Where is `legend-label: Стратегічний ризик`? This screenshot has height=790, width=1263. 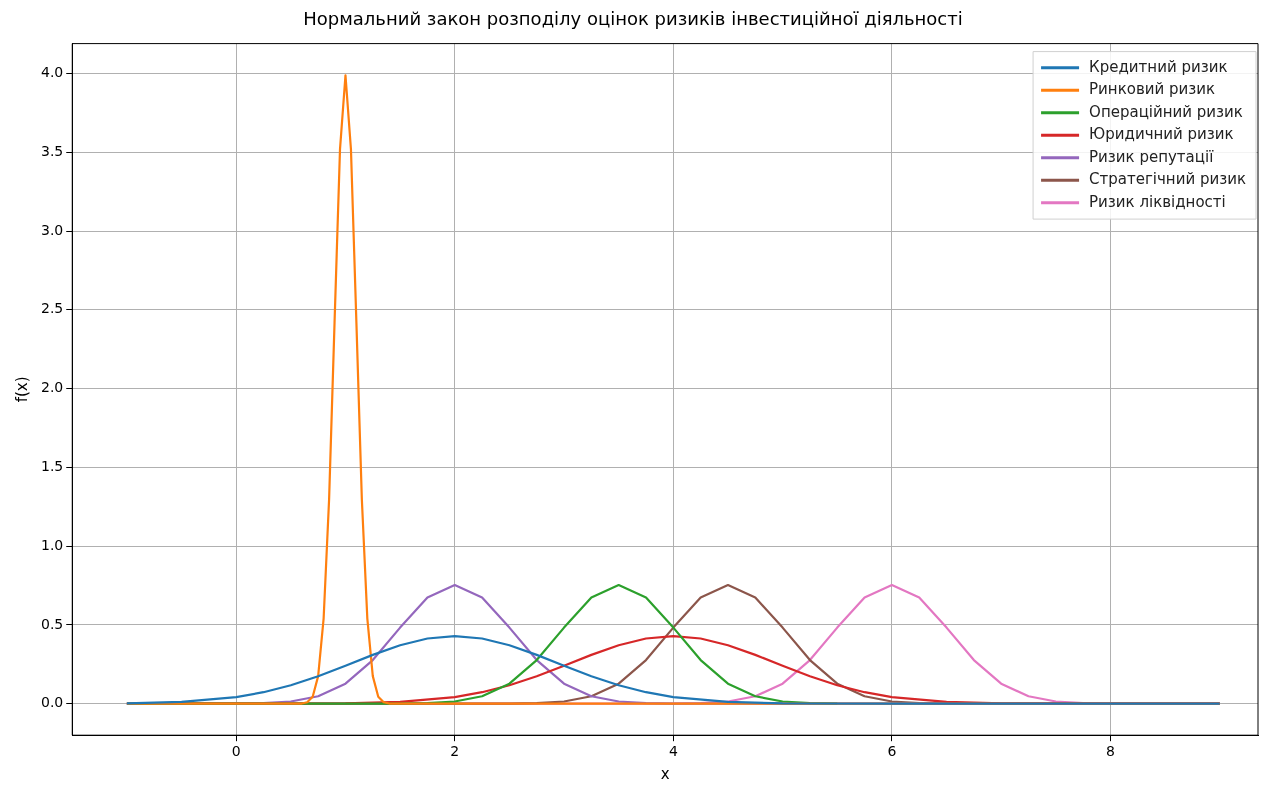
legend-label: Стратегічний ризик is located at coordinates (1168, 179).